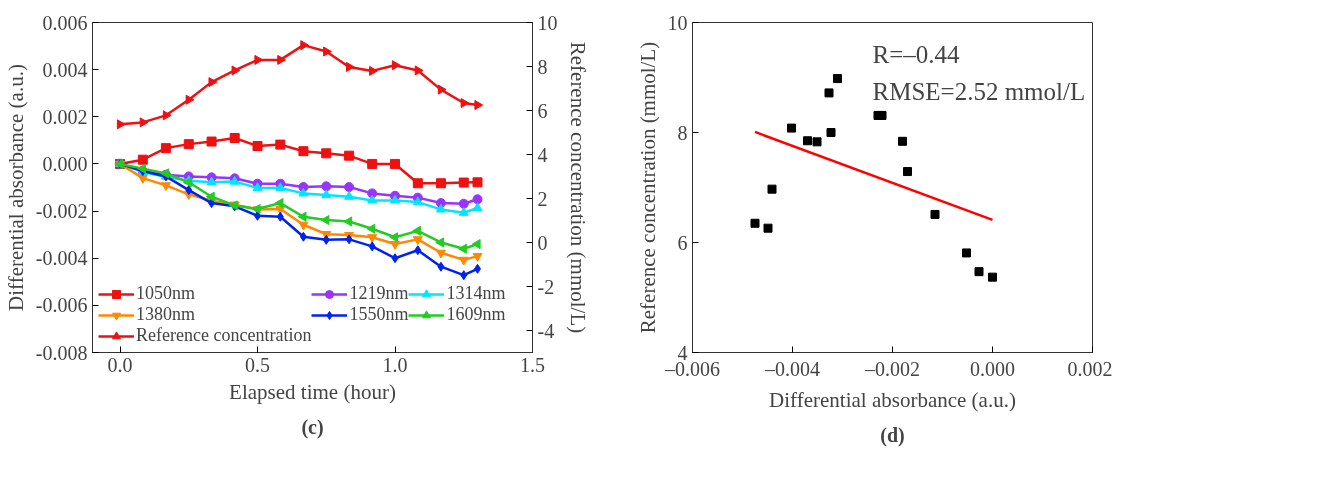  Describe the element at coordinates (892, 435) in the screenshot. I see `text: (d)` at that location.